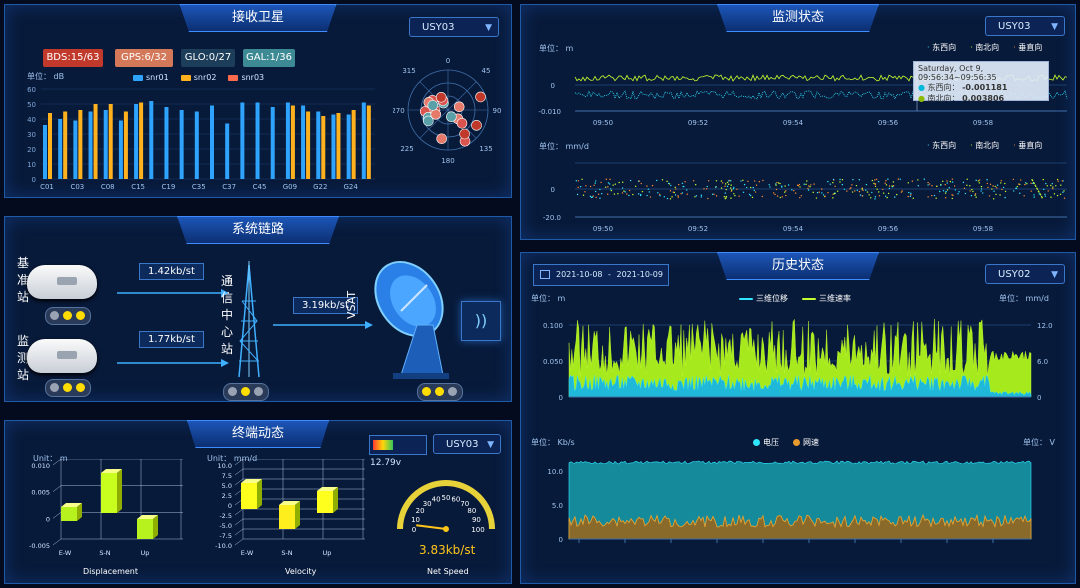 The width and height of the screenshot is (1080, 588). What do you see at coordinates (406, 149) in the screenshot?
I see `skyplot-angle-label: 225` at bounding box center [406, 149].